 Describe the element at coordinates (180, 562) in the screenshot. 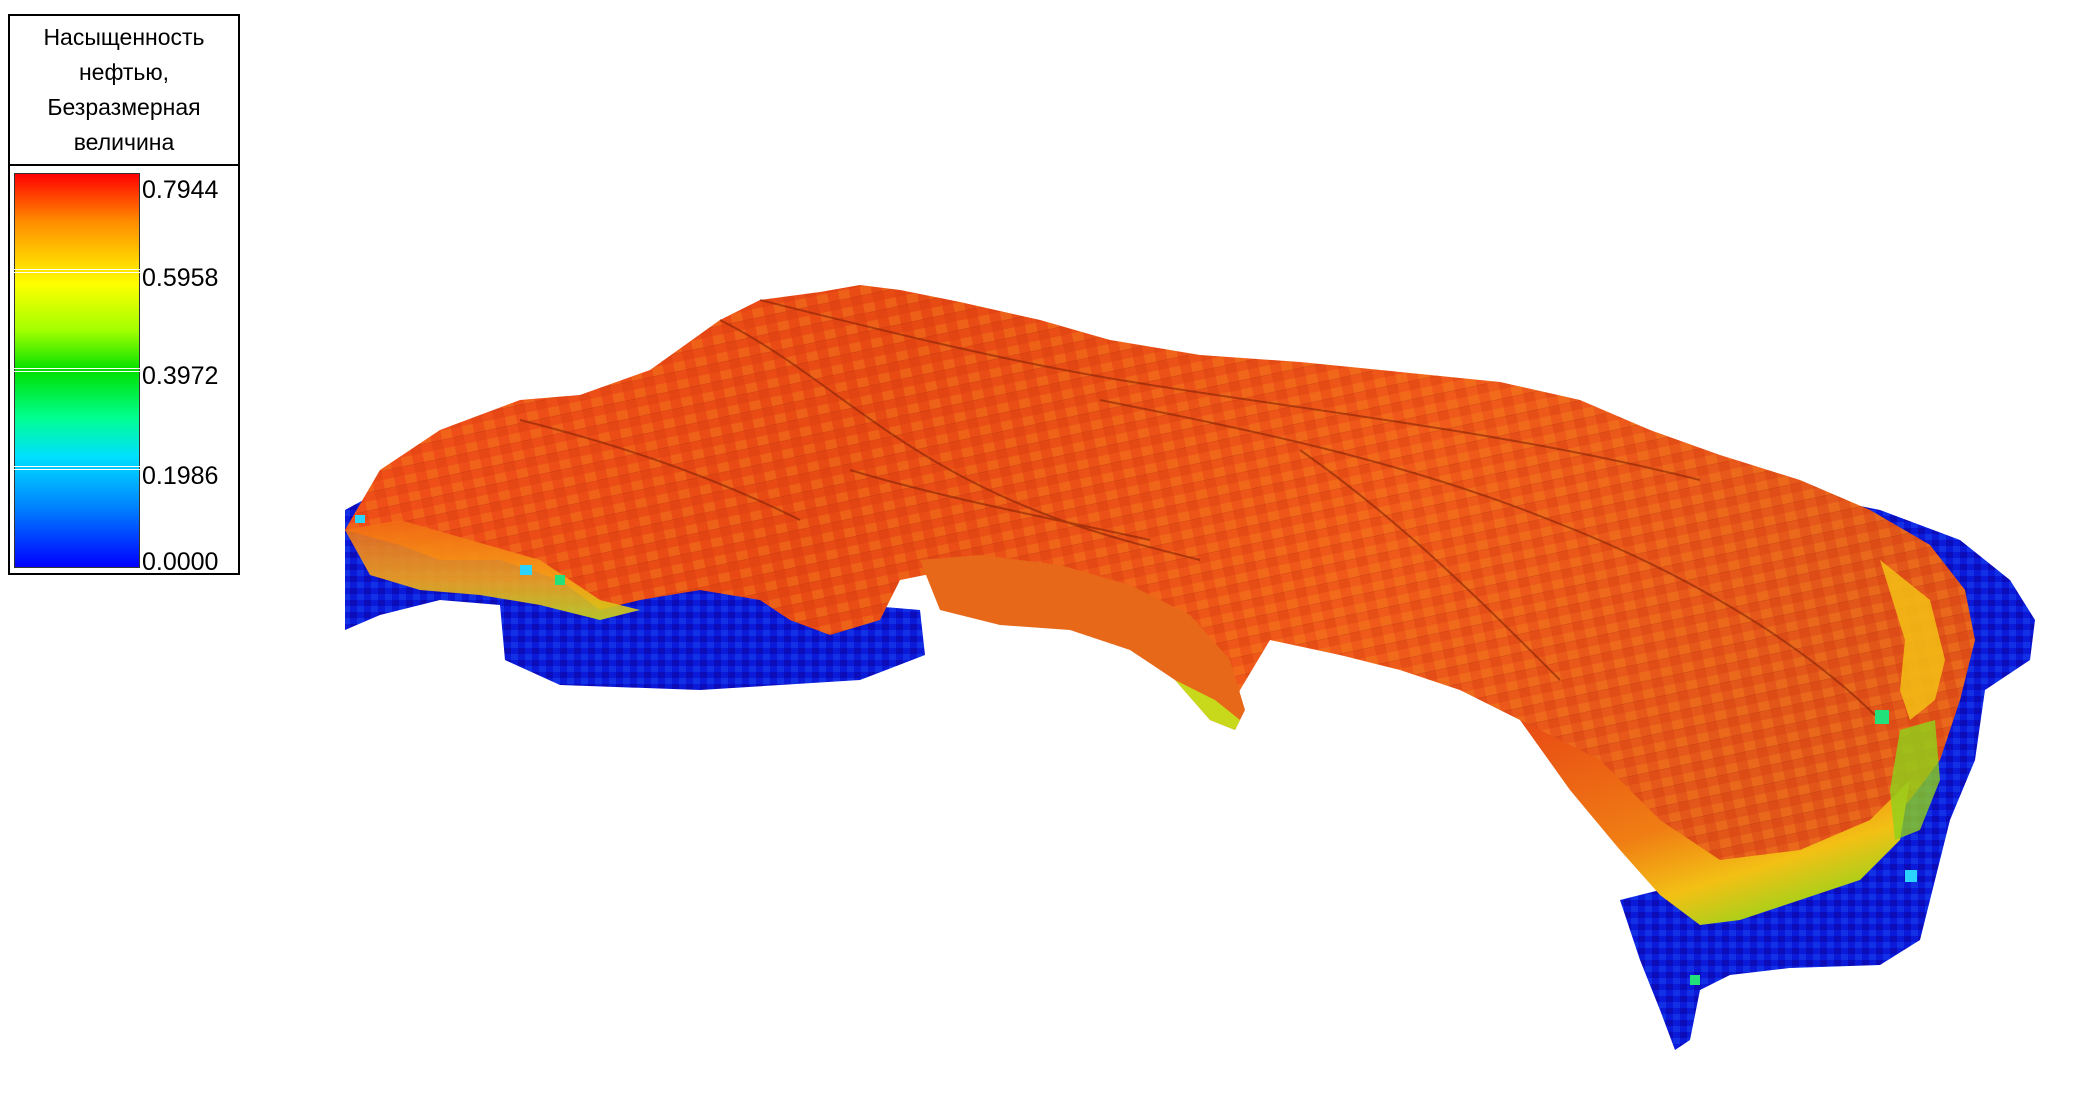

I see `legend-tick-label: 0.0000` at that location.